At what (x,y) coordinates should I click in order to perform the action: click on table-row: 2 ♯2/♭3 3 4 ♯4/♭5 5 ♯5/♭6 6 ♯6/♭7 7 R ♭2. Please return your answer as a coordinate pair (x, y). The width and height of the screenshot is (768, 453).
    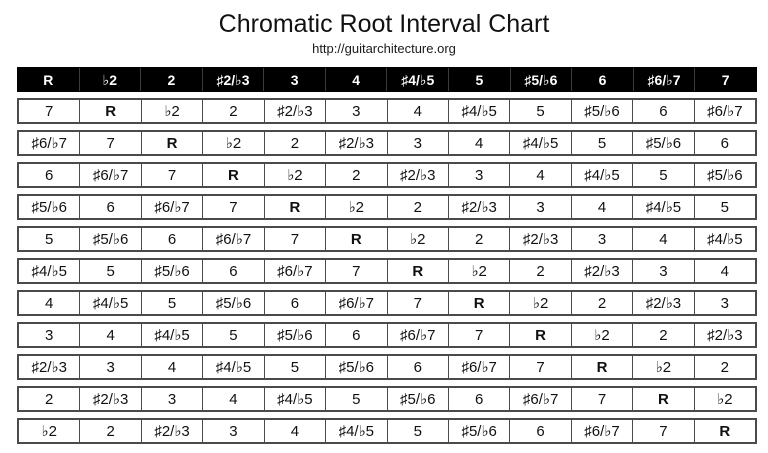
    Looking at the image, I should click on (387, 399).